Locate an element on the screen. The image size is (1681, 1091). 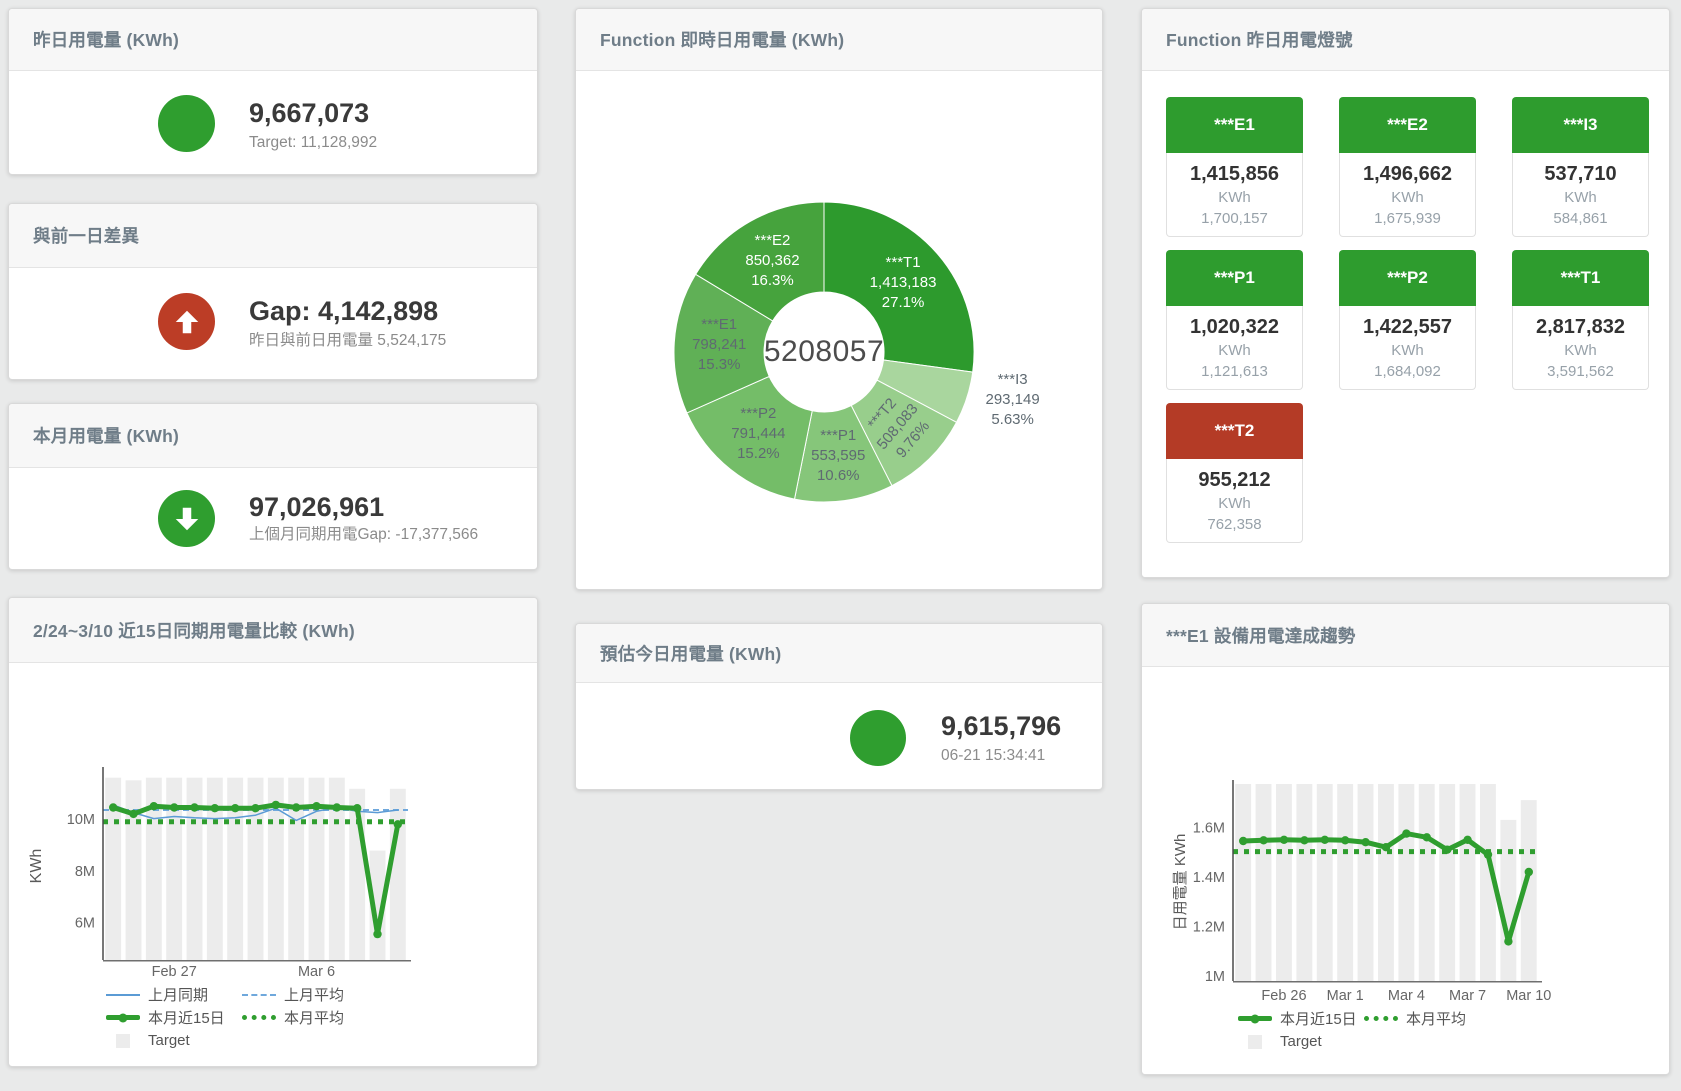
estimate-timestamp: 06-21 15:34:41 is located at coordinates (993, 755).